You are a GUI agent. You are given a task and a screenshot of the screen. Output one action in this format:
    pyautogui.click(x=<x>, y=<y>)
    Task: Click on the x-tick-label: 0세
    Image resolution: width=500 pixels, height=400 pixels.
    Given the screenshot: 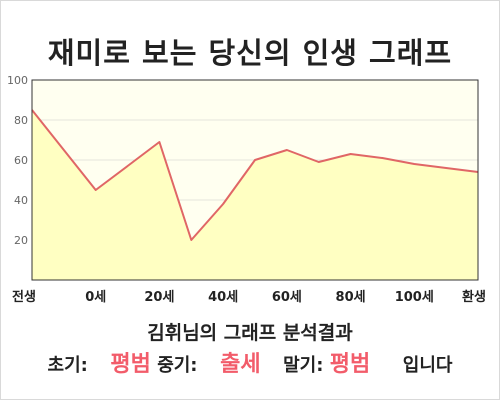 What is the action you would take?
    pyautogui.click(x=95, y=297)
    